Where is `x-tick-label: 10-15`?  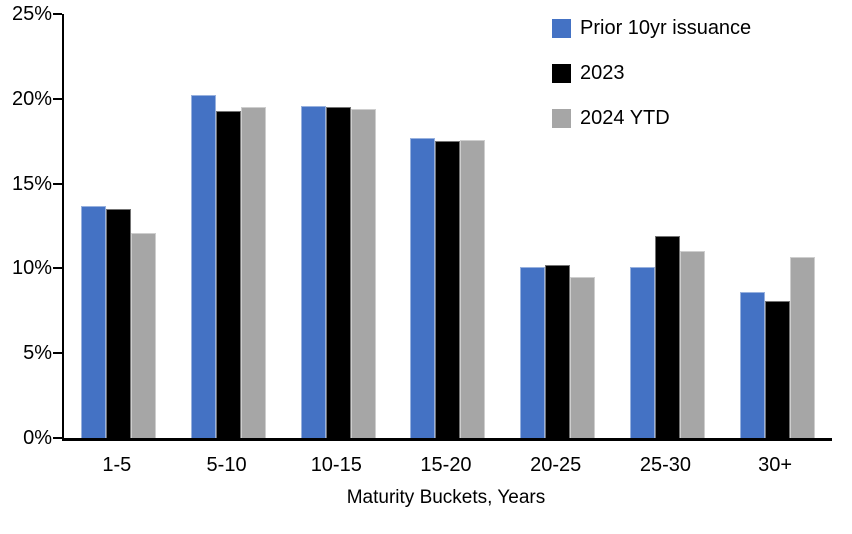
x-tick-label: 10-15 is located at coordinates (336, 465).